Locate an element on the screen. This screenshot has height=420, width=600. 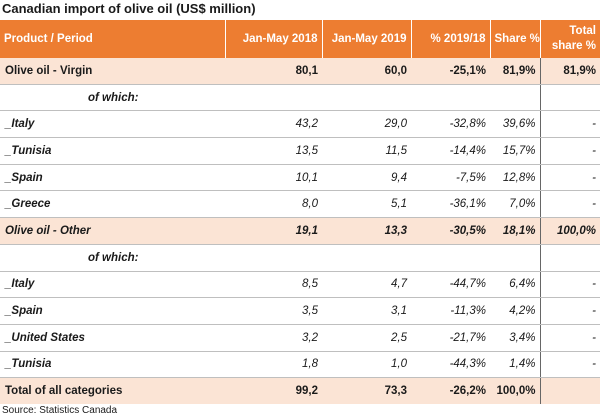
share-value: 15,7% is located at coordinates (515, 151).